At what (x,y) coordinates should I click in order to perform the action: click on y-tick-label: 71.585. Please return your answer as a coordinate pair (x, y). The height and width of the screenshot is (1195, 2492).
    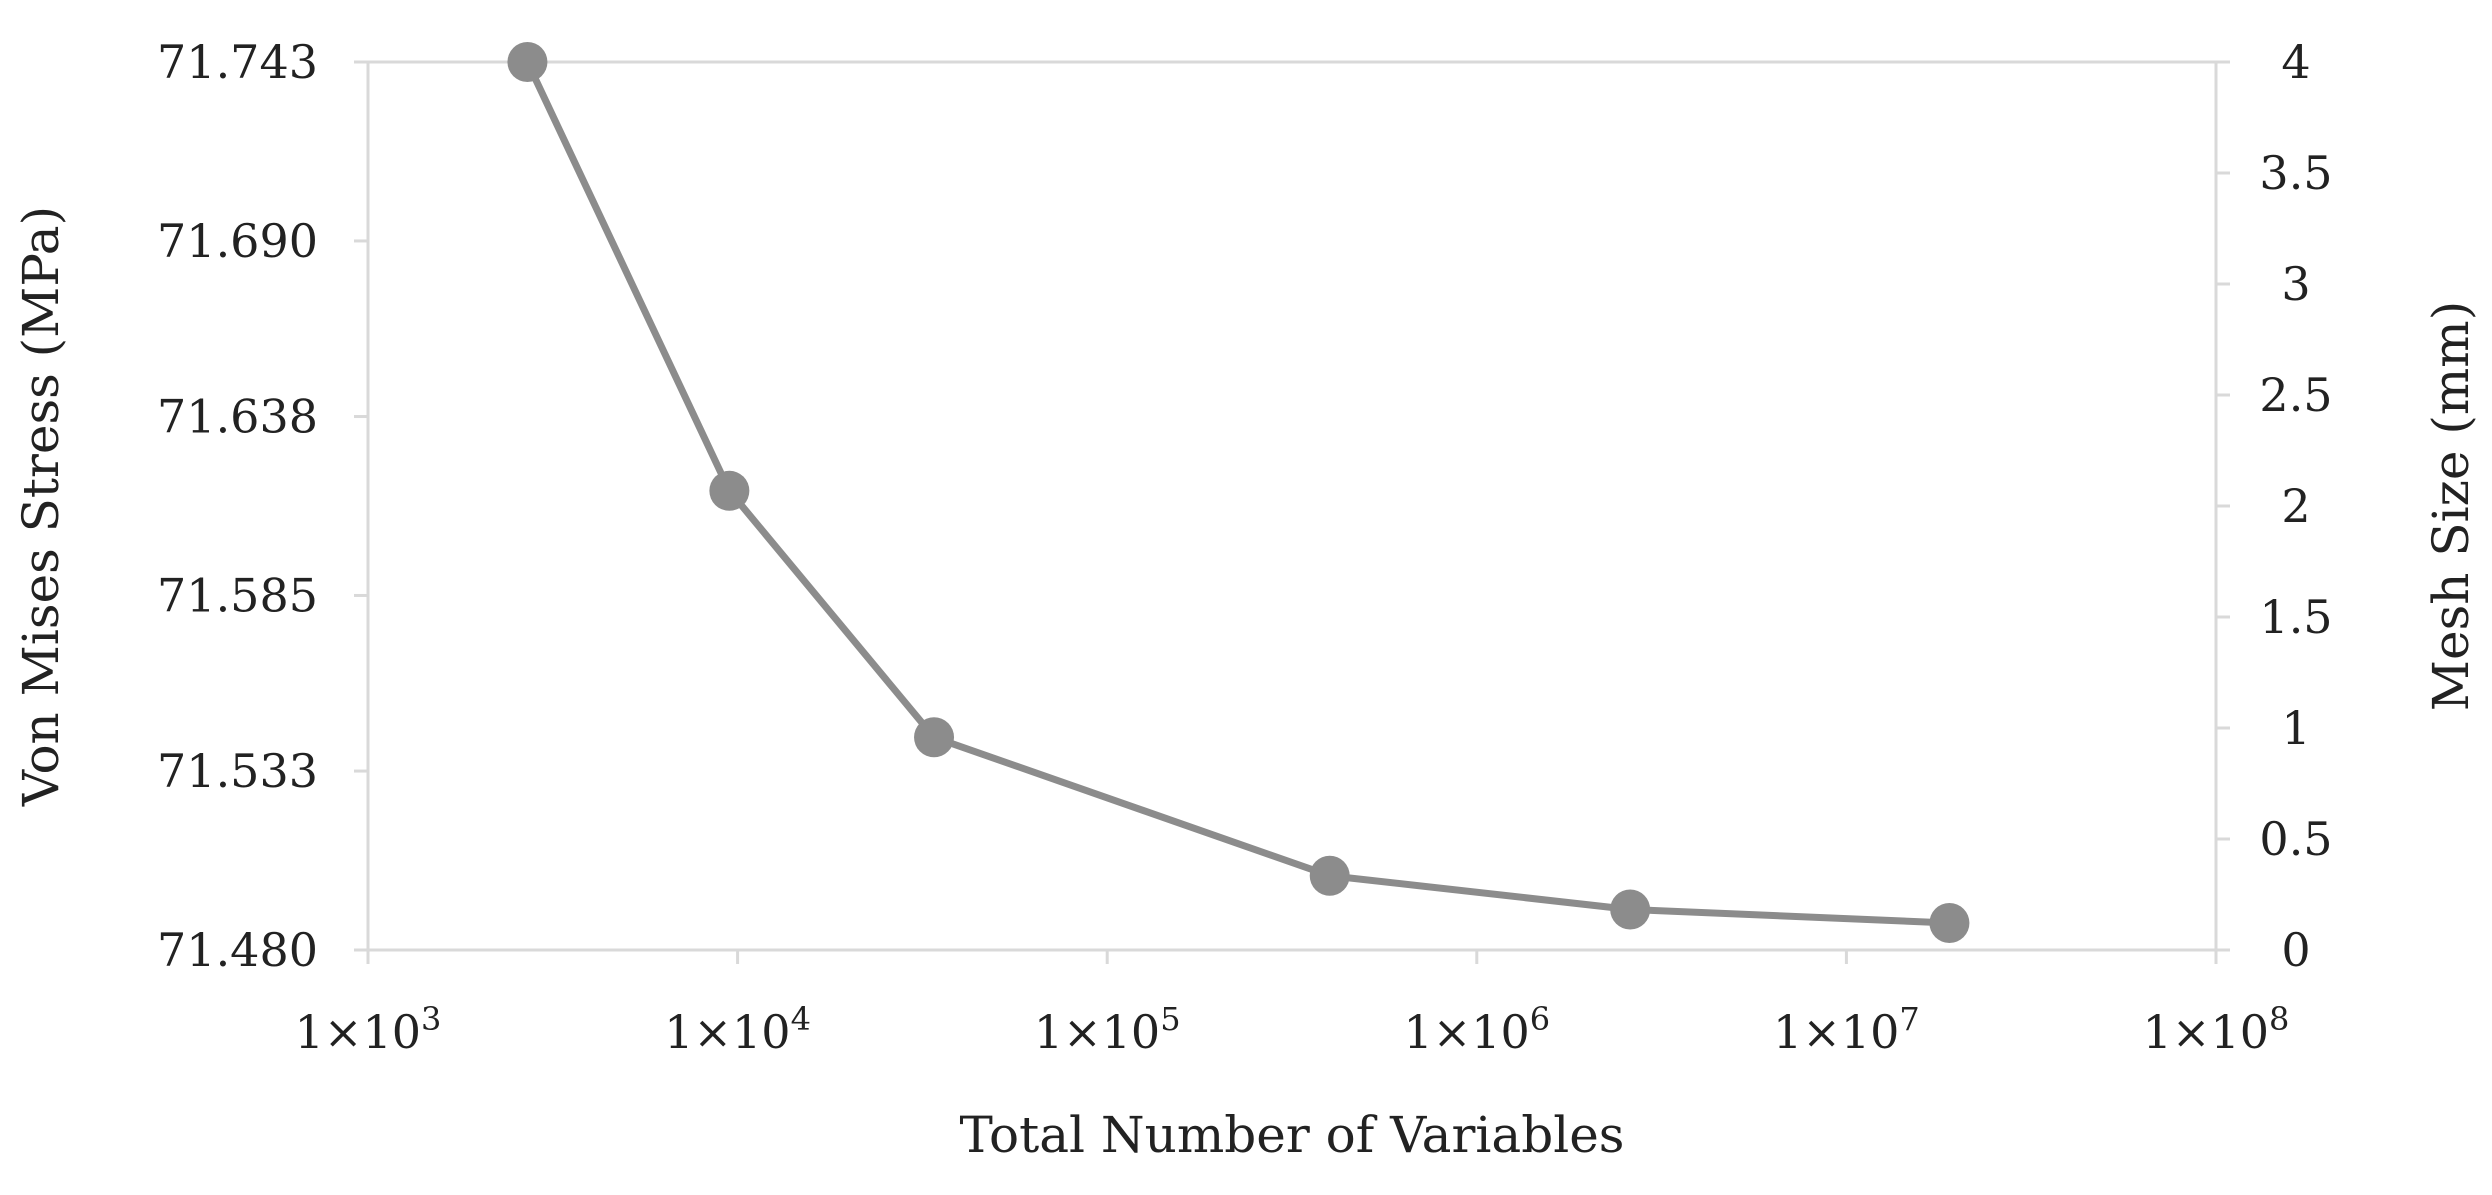
    Looking at the image, I should click on (237, 595).